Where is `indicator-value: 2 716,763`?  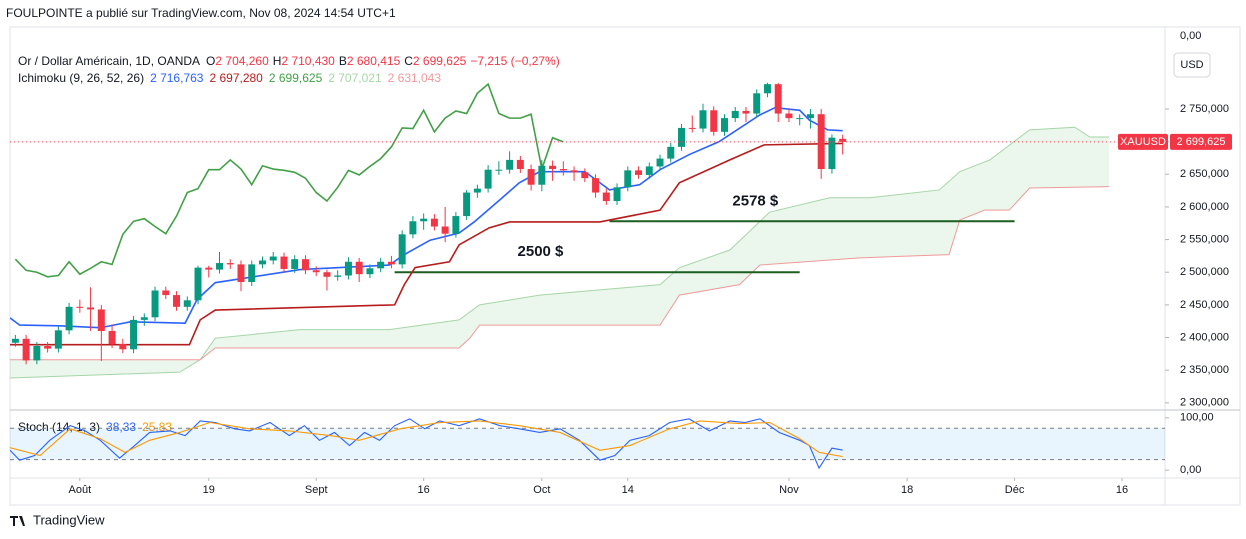 indicator-value: 2 716,763 is located at coordinates (177, 78).